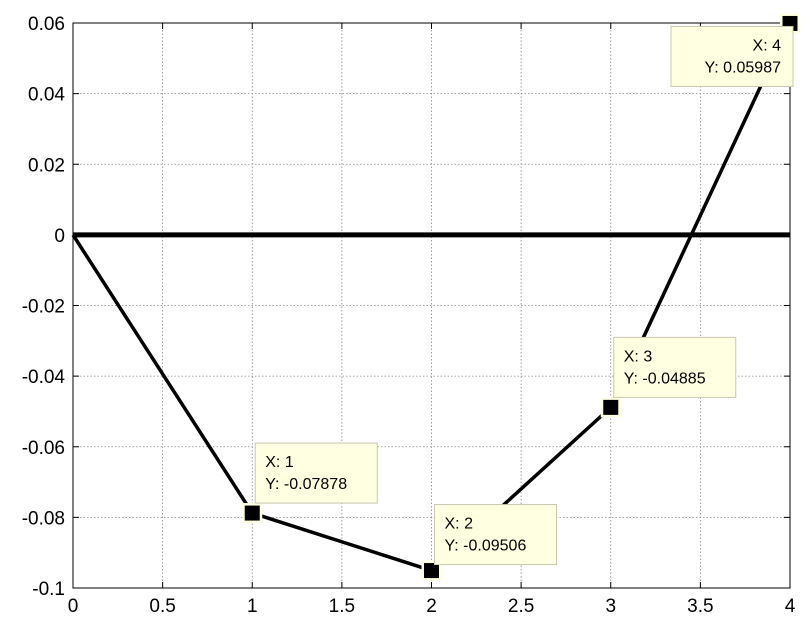 The height and width of the screenshot is (624, 801). I want to click on data-tip-x-text: X: 4, so click(767, 45).